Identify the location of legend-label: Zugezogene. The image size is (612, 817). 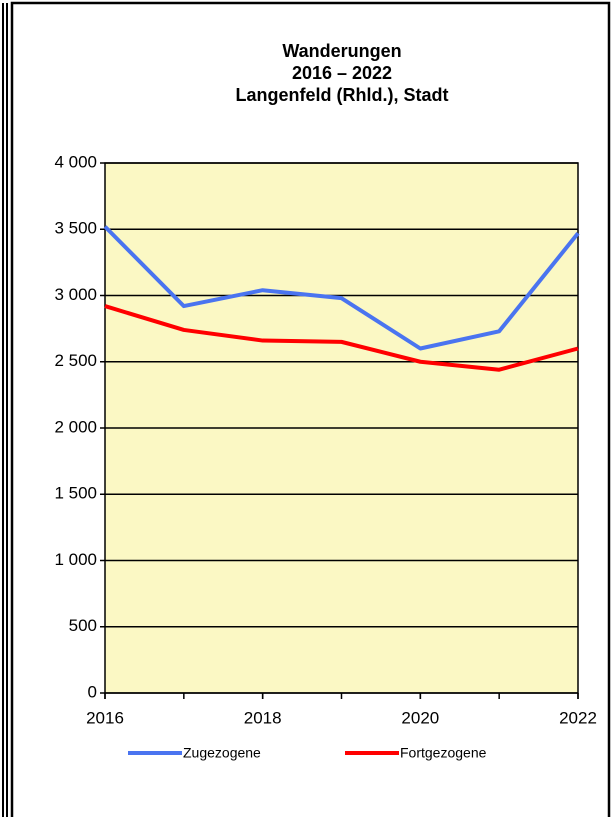
(222, 753).